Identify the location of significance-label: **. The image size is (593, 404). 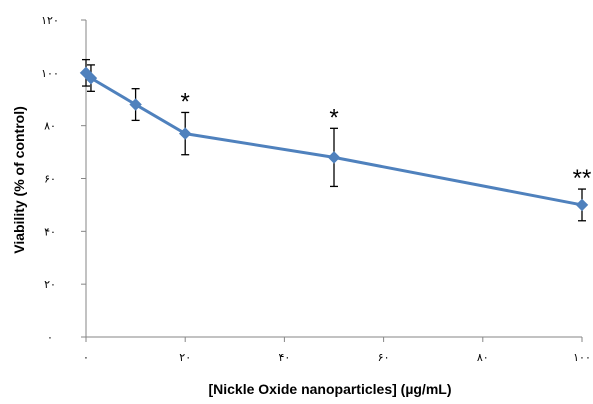
(582, 178).